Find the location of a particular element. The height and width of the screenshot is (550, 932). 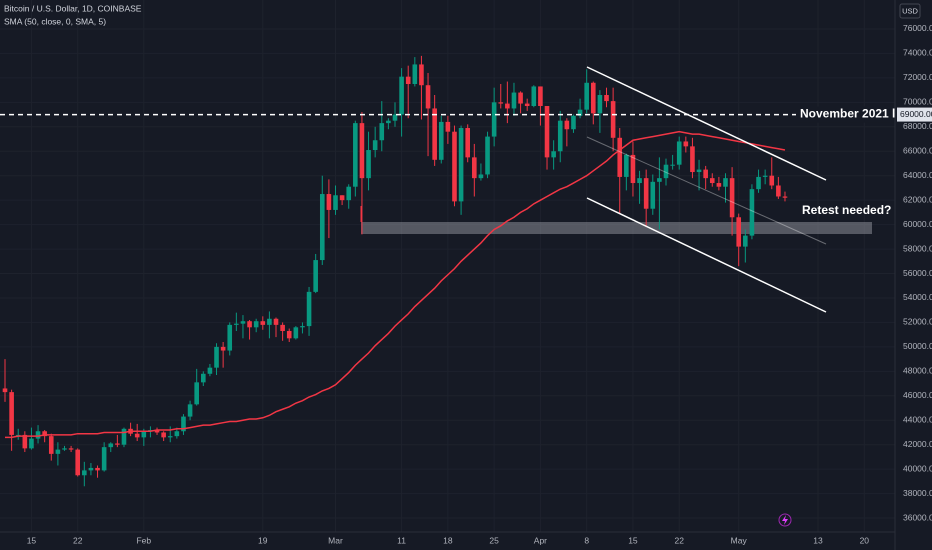

y-tick-label: 50000.00 is located at coordinates (917, 346).